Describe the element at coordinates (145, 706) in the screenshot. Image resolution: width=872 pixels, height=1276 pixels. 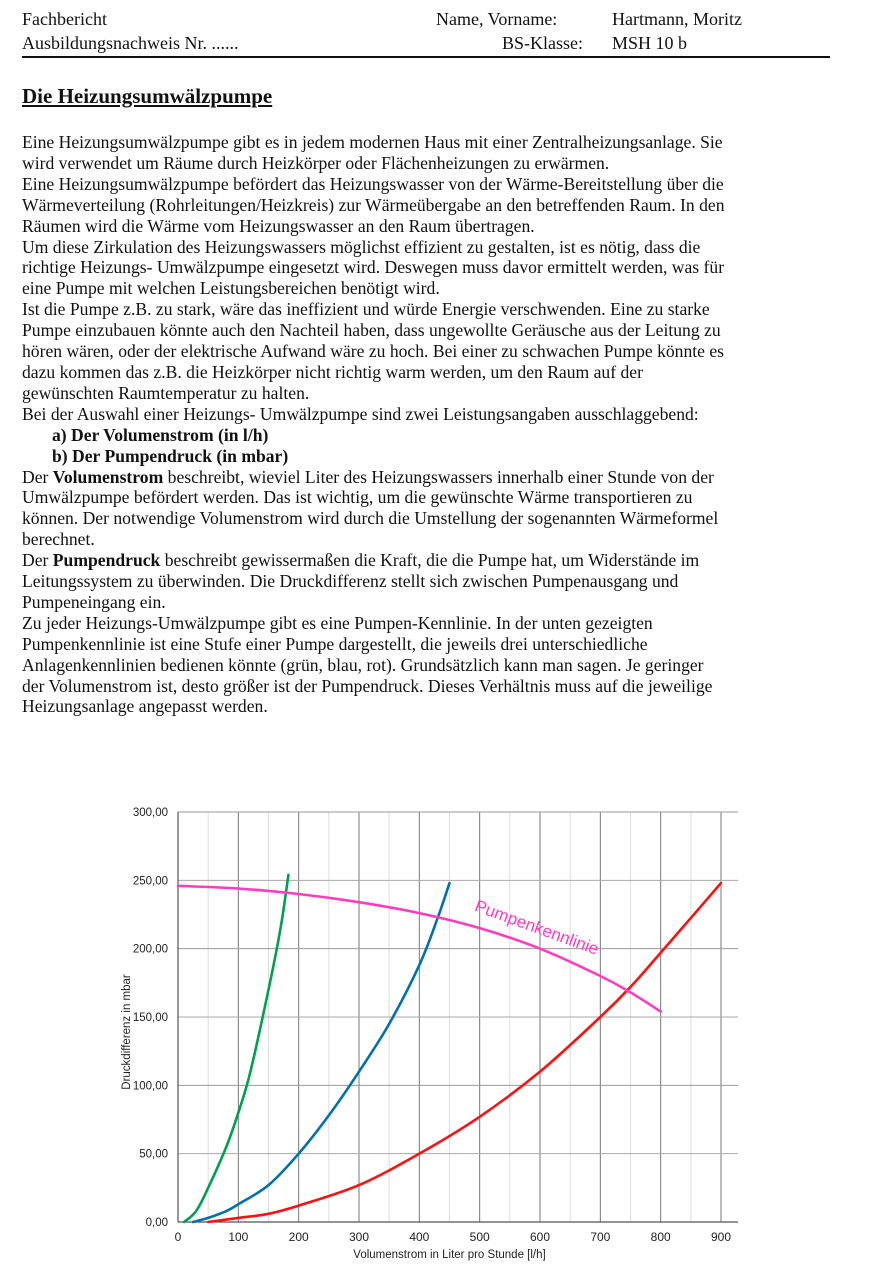
I see `text-segment: Heizungsanlage angepasst werden.` at that location.